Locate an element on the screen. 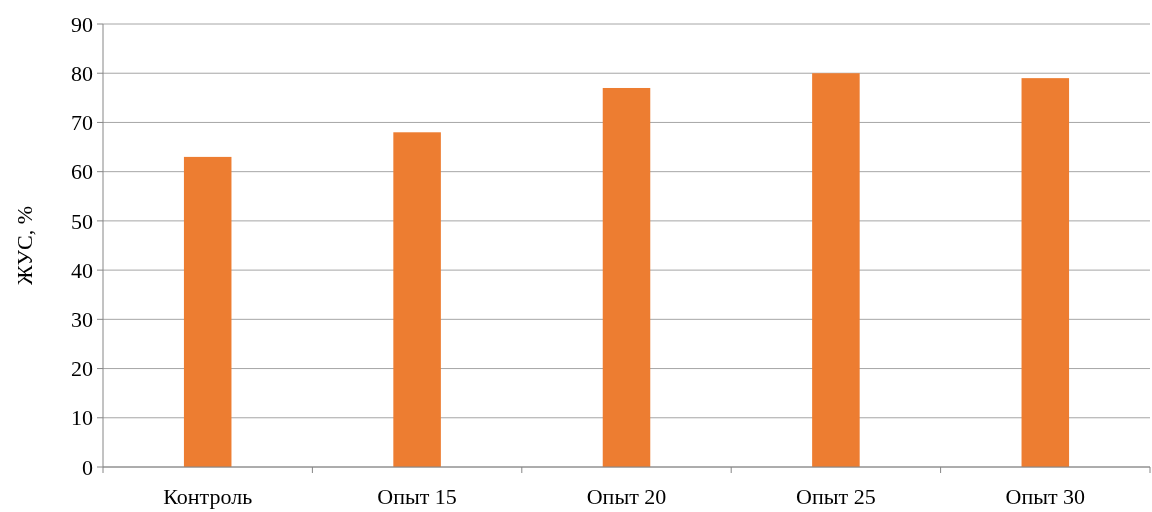 The width and height of the screenshot is (1152, 512). y-tick-label: 60 is located at coordinates (82, 172).